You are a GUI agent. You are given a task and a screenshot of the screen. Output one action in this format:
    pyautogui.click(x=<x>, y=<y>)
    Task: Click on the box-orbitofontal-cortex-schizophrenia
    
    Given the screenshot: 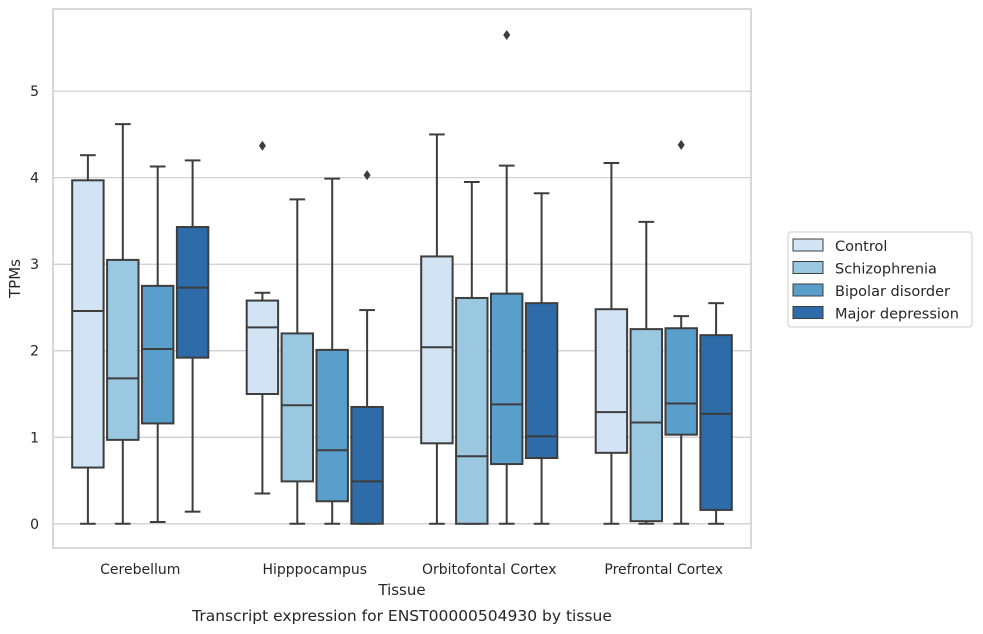 What is the action you would take?
    pyautogui.click(x=472, y=353)
    